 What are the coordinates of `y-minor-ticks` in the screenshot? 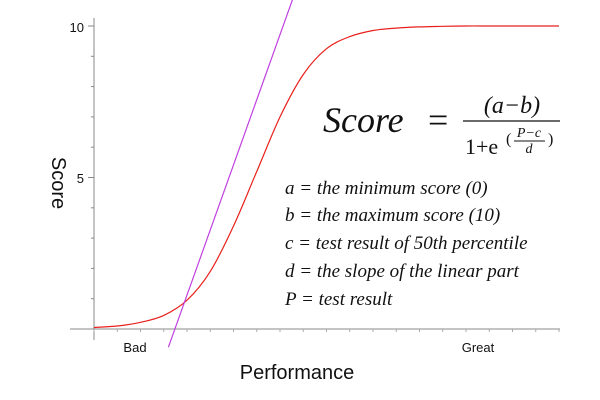 It's located at (91, 177).